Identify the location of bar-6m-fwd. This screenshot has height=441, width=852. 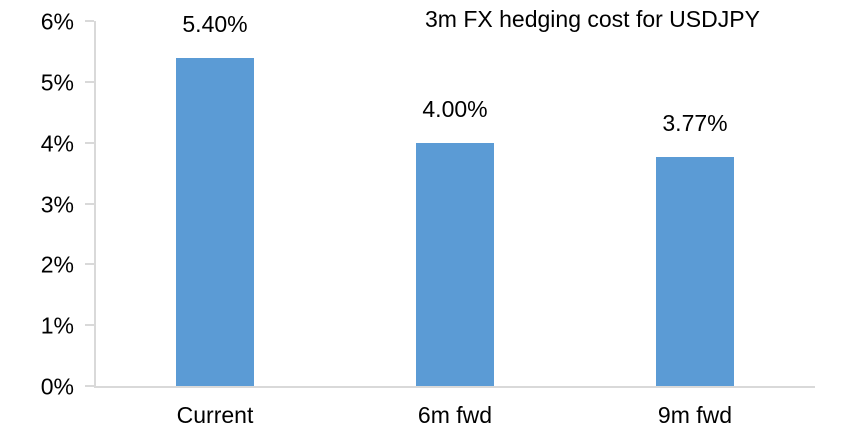
(455, 264).